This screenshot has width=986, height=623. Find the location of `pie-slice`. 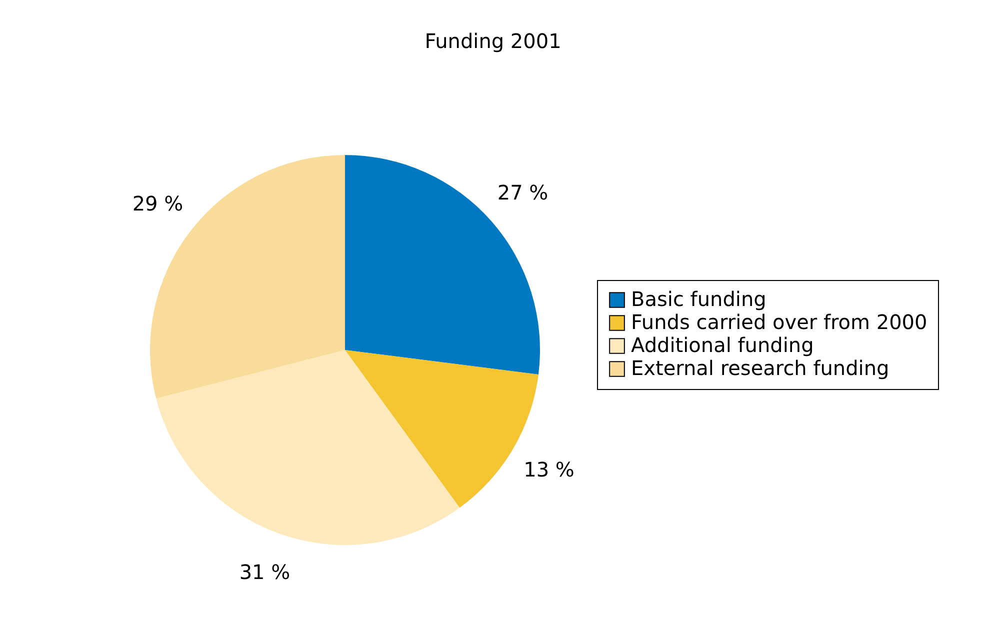

pie-slice is located at coordinates (308, 447).